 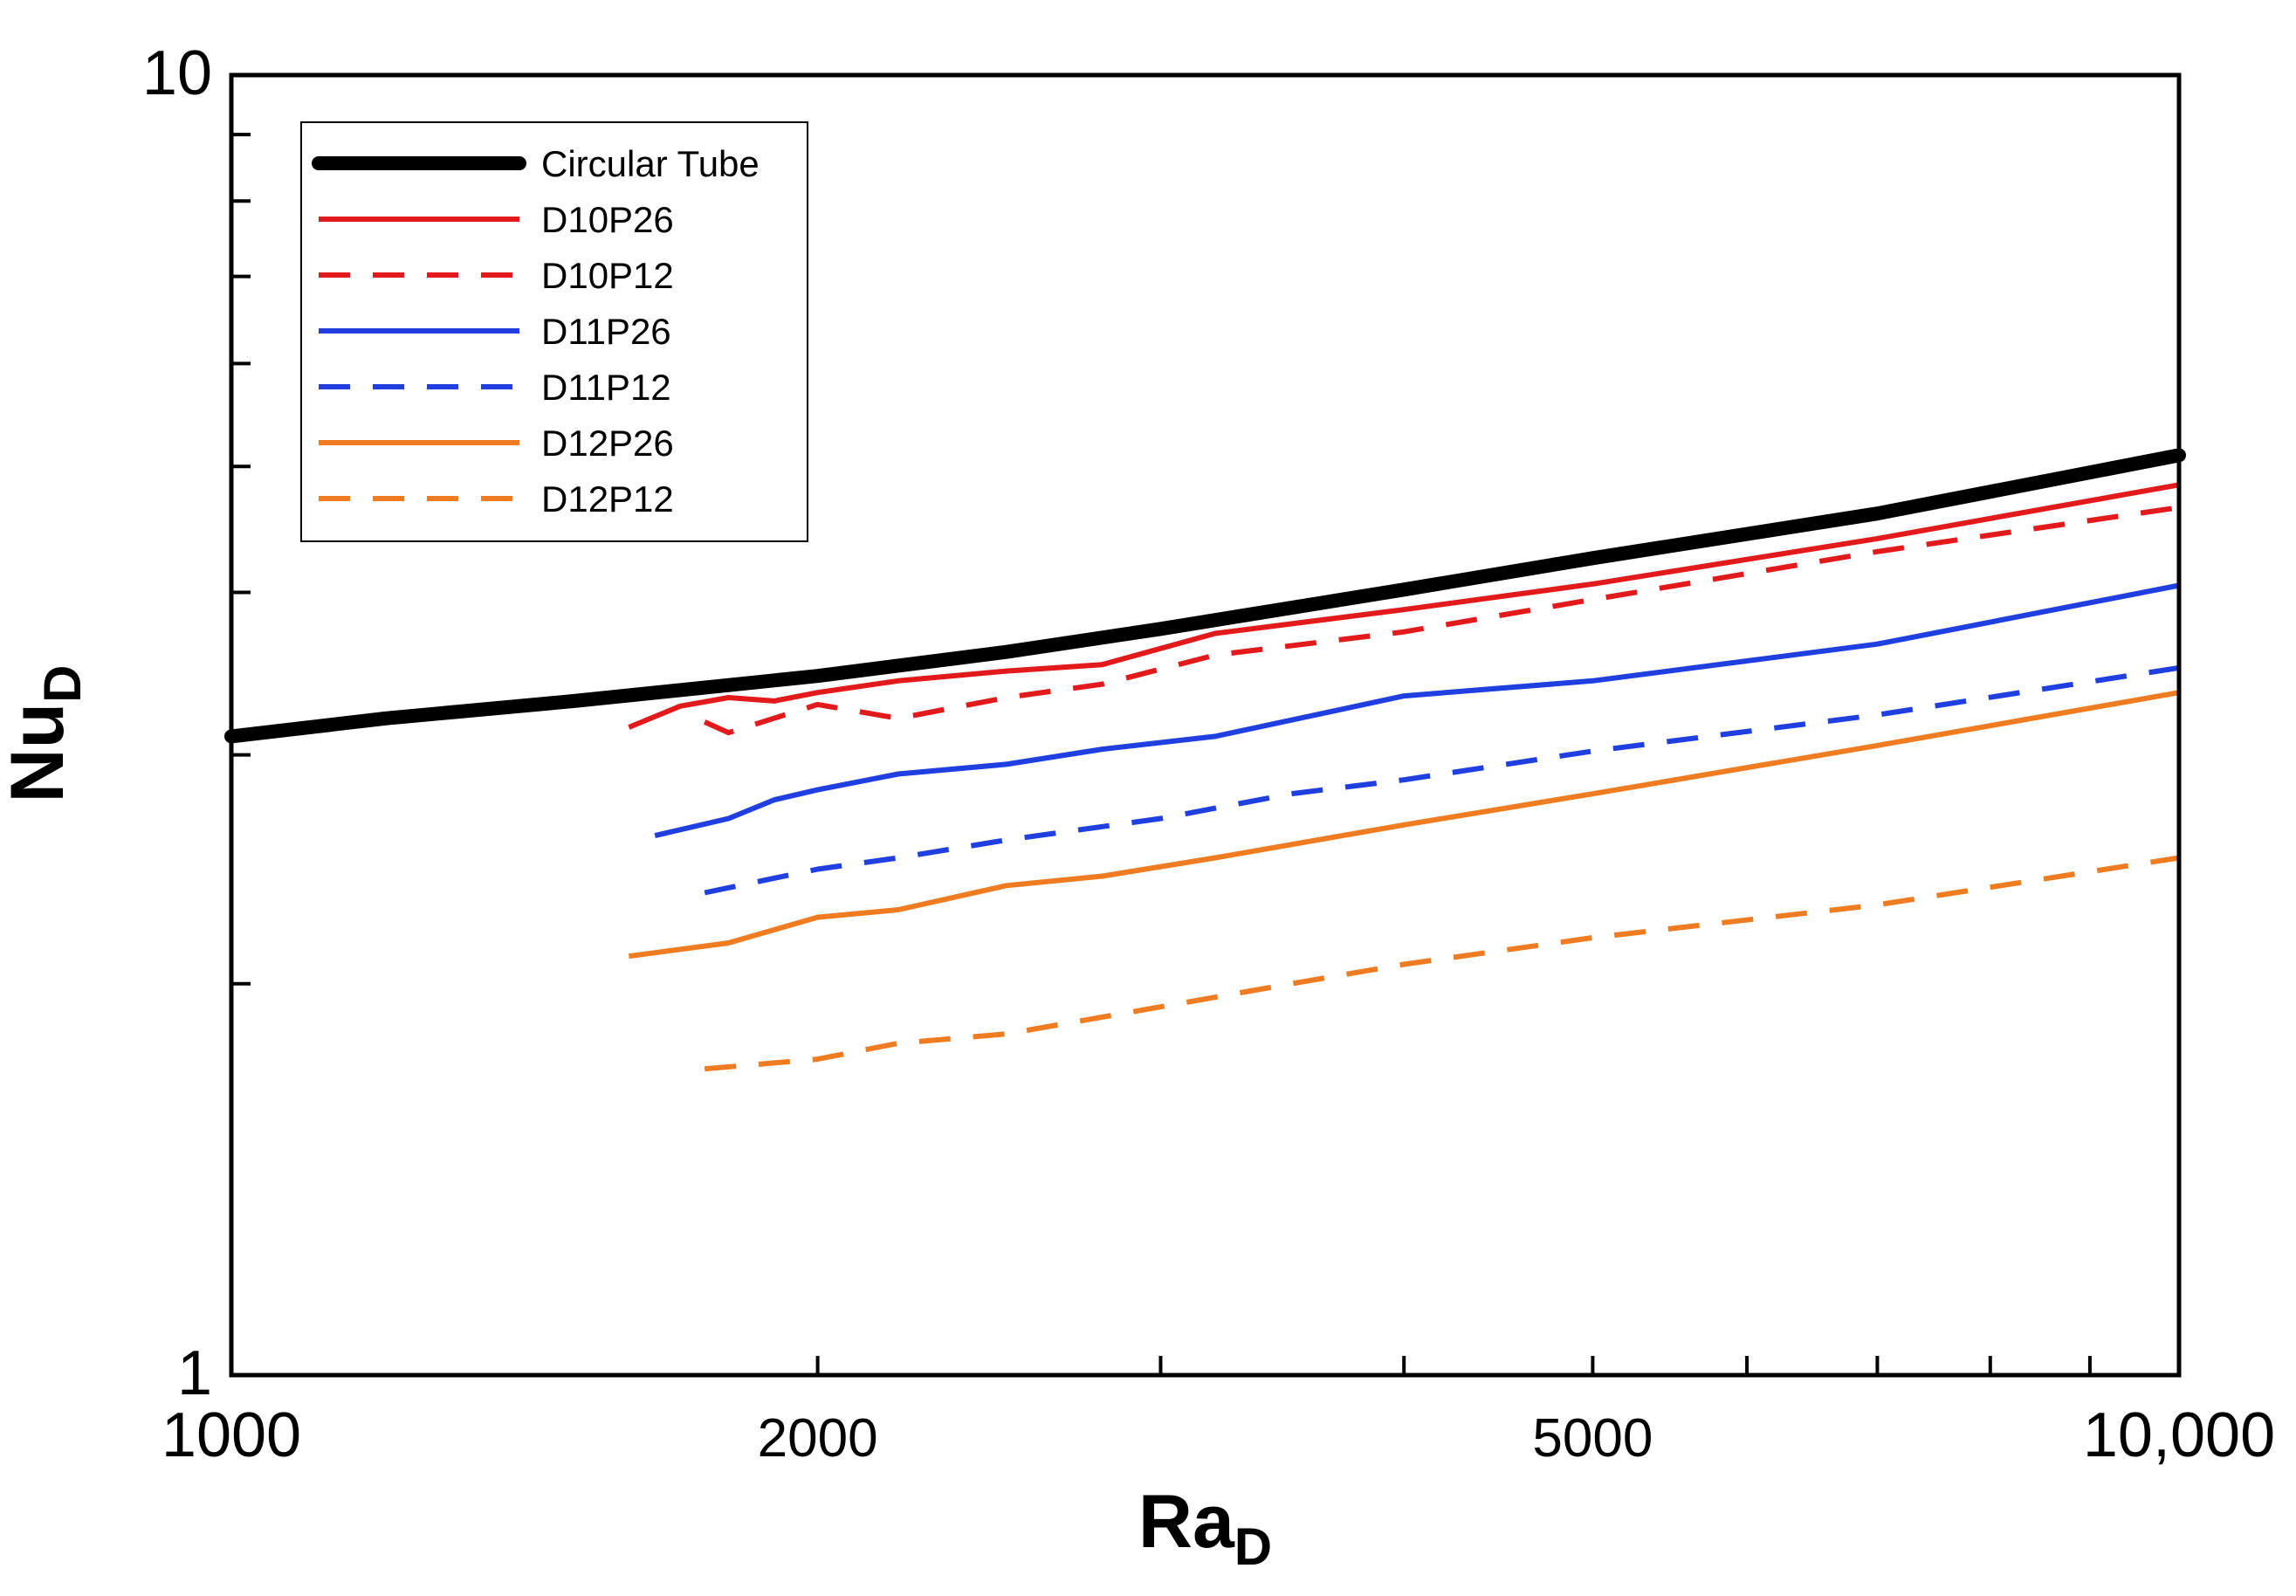 What do you see at coordinates (607, 220) in the screenshot?
I see `legend-label-d10p26: D10P26` at bounding box center [607, 220].